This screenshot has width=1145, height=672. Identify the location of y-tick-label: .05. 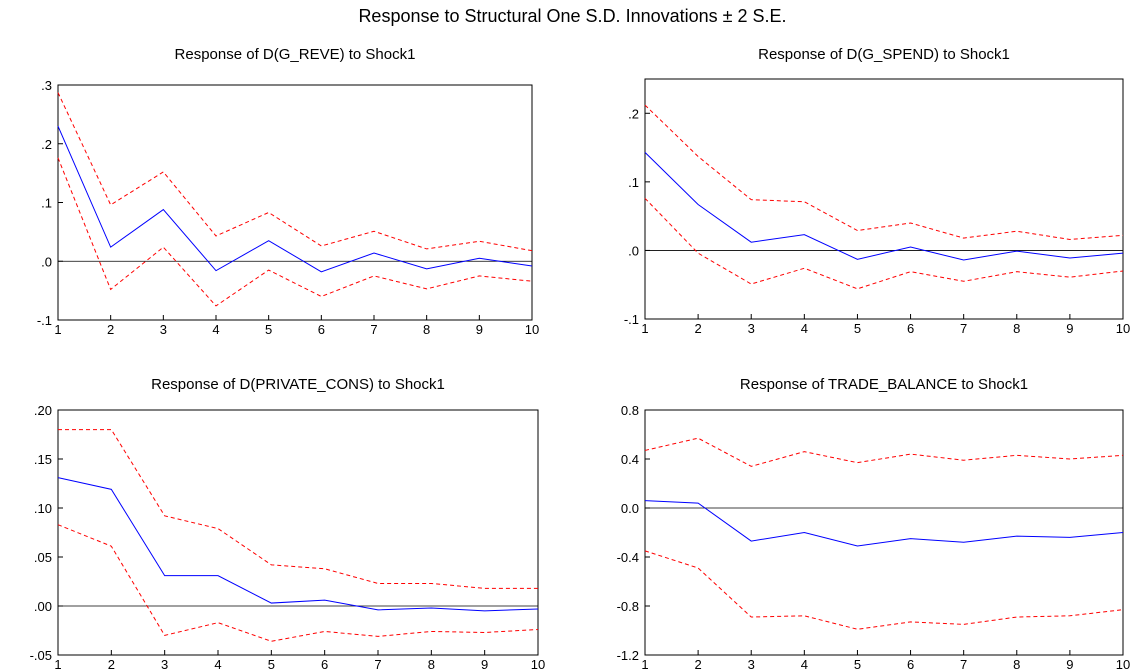
(43, 557).